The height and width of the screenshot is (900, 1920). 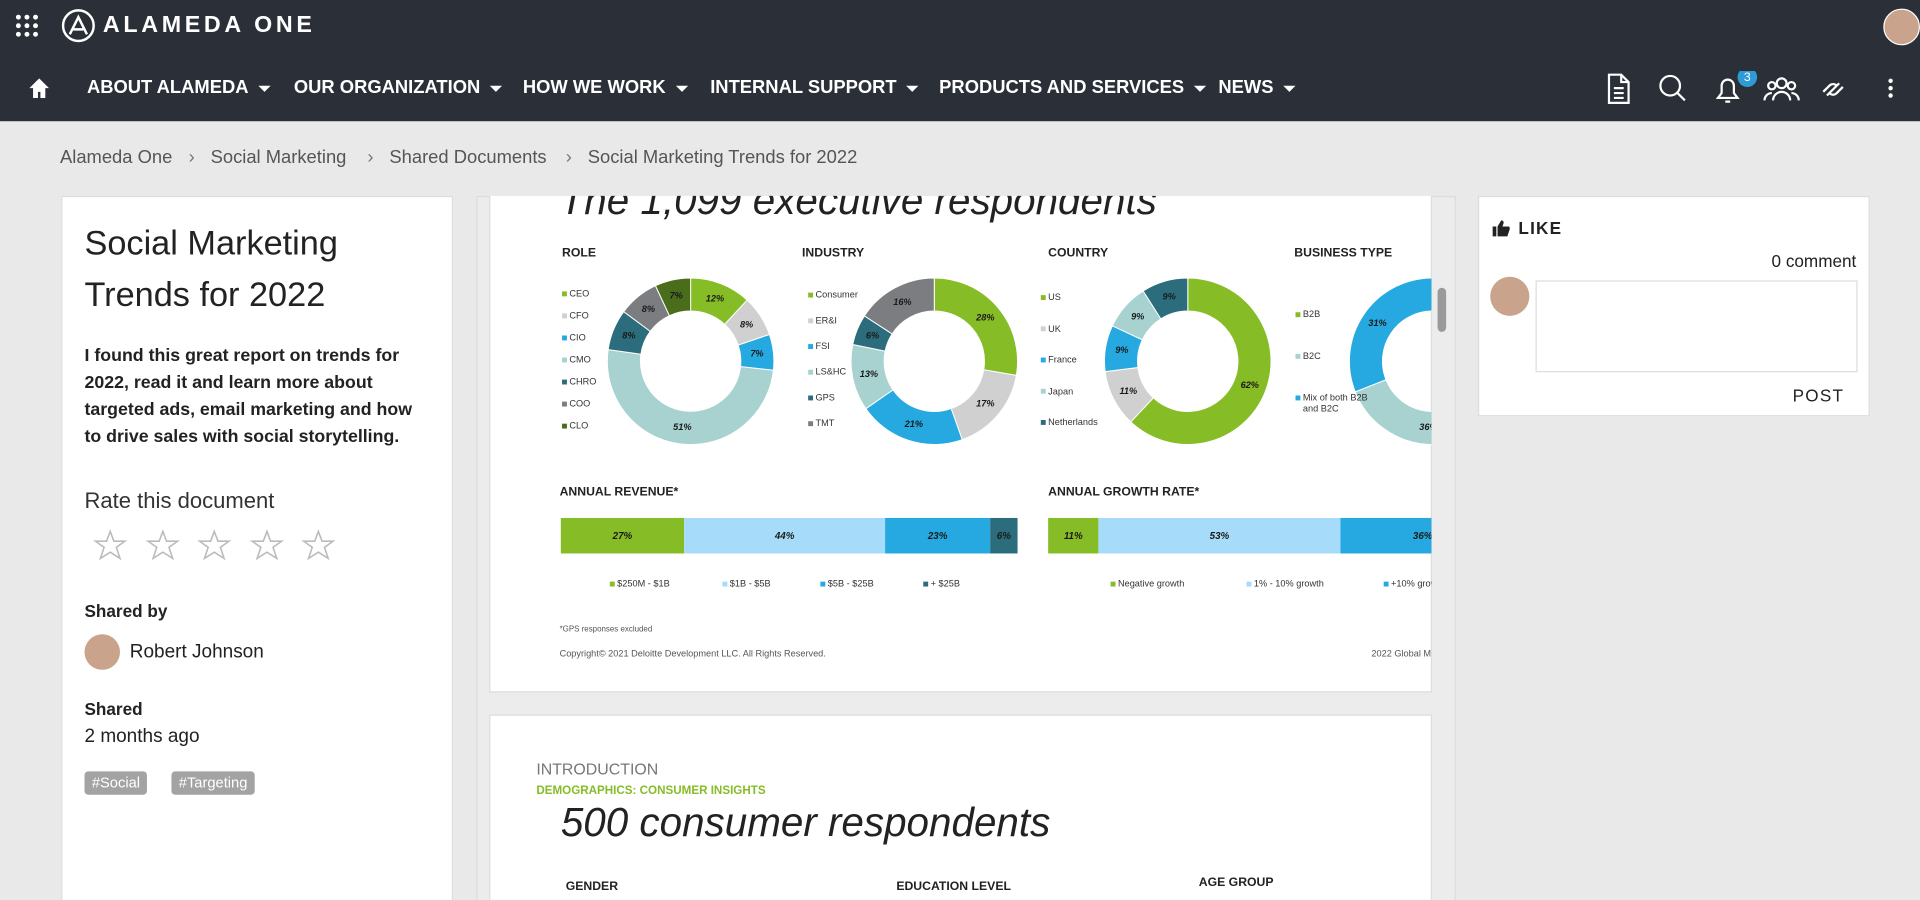 I want to click on legend-label: Mix of both B2B and B2C, so click(x=1335, y=403).